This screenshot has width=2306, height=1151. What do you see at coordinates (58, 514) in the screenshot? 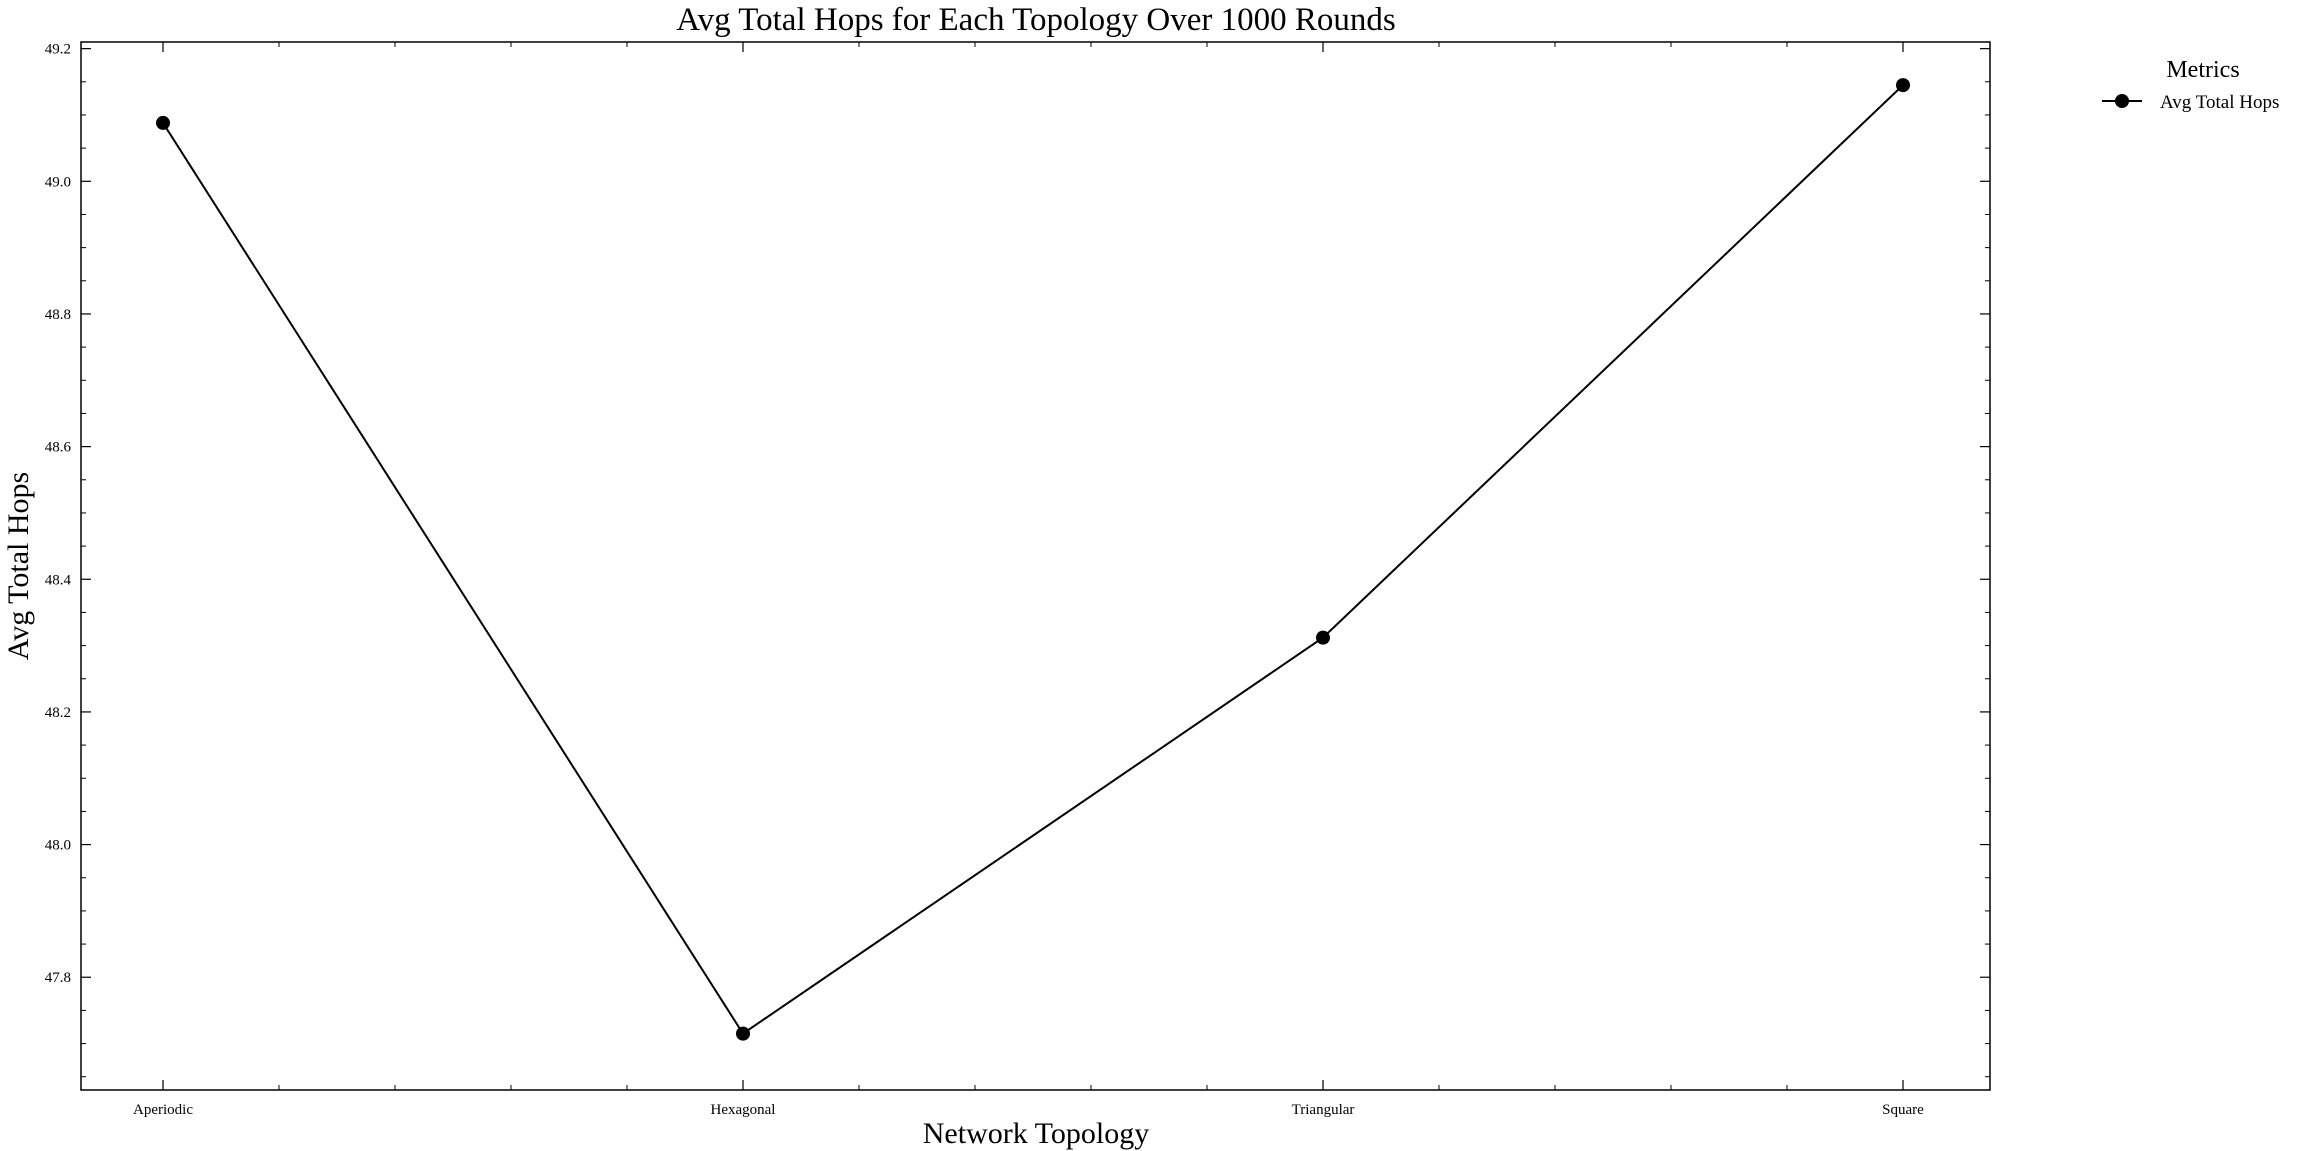
I see `y-tick-labels: 47.8 48.0 48.2 48.4 48.6 48.8 49.0 49.2` at bounding box center [58, 514].